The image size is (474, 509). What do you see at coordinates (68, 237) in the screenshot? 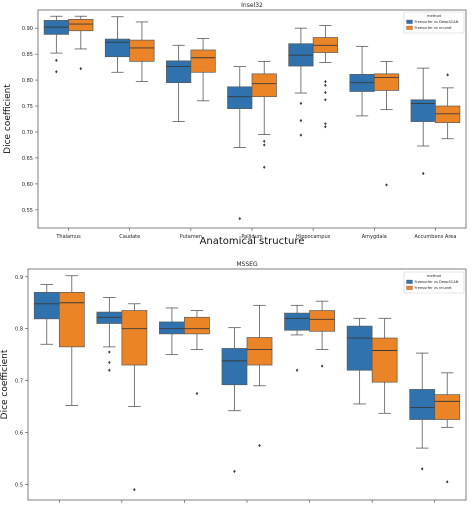
I see `x-tick-label: Thalamus` at bounding box center [68, 237].